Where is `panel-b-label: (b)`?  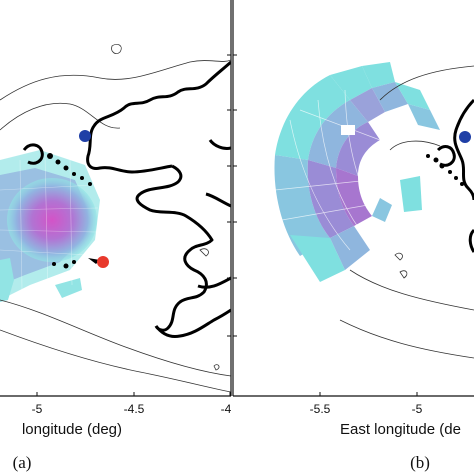
panel-b-label: (b) is located at coordinates (420, 462).